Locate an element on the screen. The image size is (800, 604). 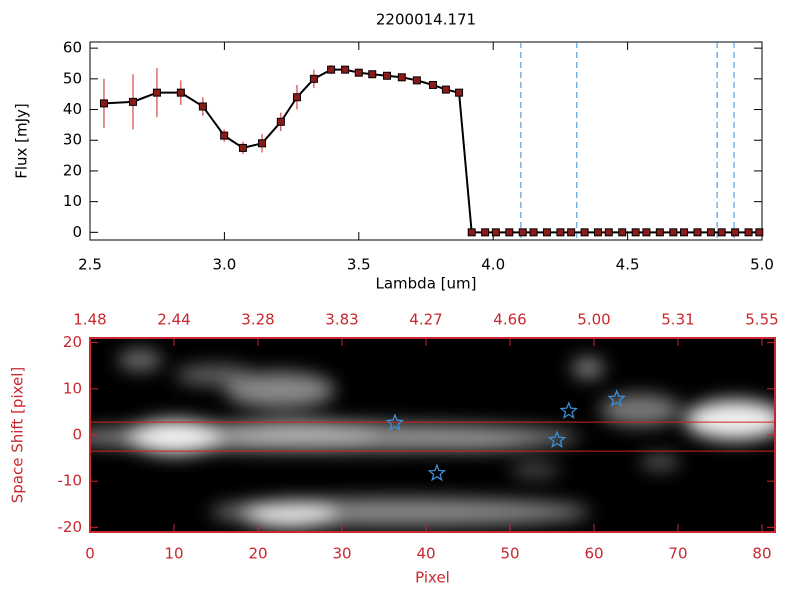
x2-tick-label: 3.83 is located at coordinates (341, 320).